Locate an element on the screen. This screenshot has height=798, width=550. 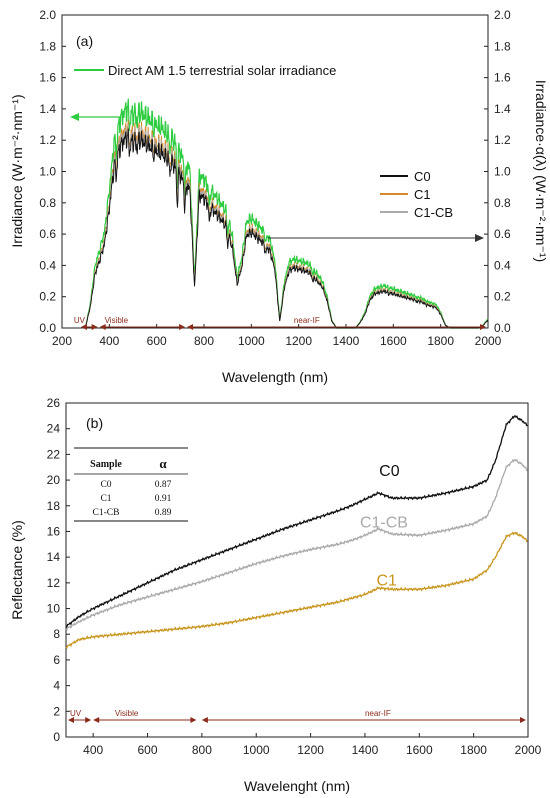
y-tick-label-right: 1.8 is located at coordinates (502, 46).